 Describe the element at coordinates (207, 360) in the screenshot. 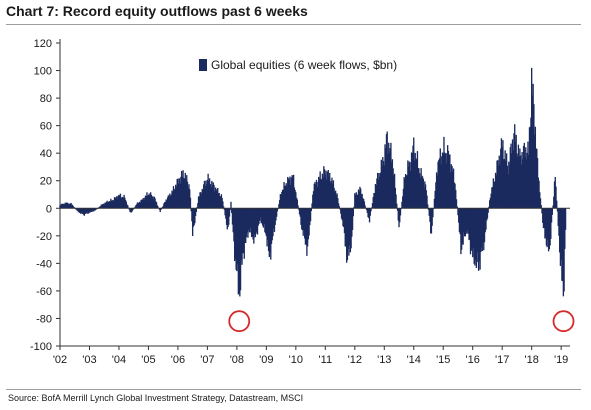

I see `x-tick-label: '07` at that location.